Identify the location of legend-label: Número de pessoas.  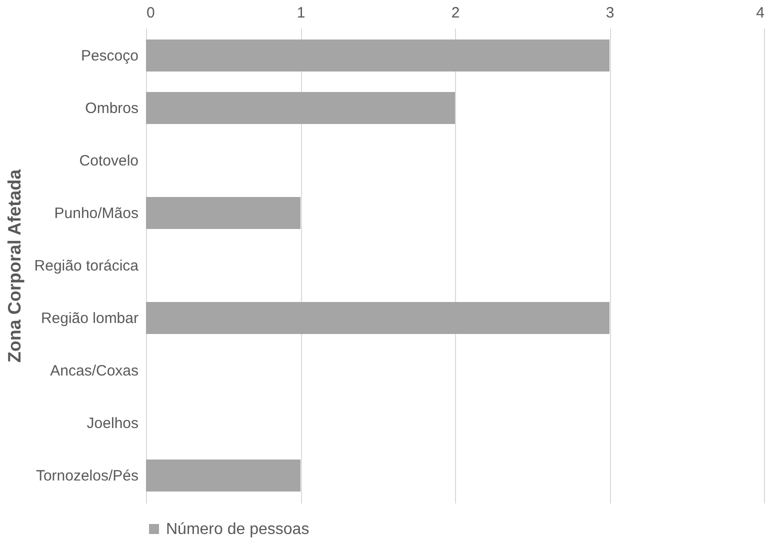
(238, 529).